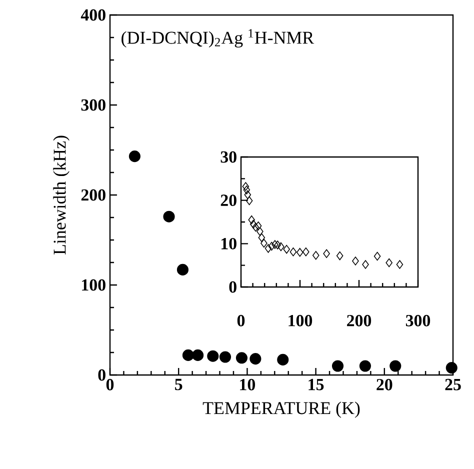 Image resolution: width=474 pixels, height=469 pixels. What do you see at coordinates (228, 200) in the screenshot?
I see `y-tick-label: 20` at bounding box center [228, 200].